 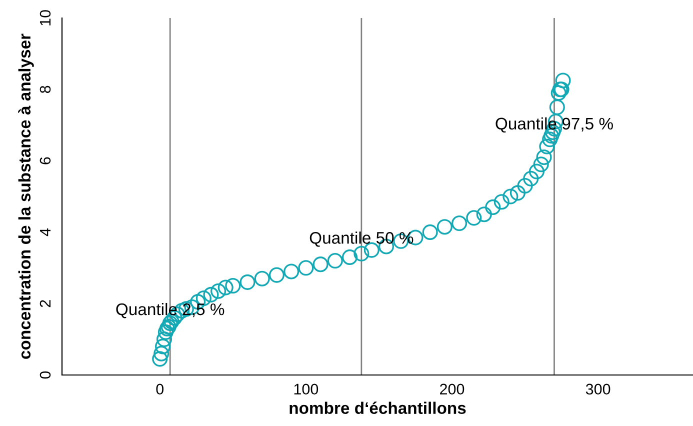 What do you see at coordinates (45, 232) in the screenshot?
I see `y-tick-label: 4` at bounding box center [45, 232].